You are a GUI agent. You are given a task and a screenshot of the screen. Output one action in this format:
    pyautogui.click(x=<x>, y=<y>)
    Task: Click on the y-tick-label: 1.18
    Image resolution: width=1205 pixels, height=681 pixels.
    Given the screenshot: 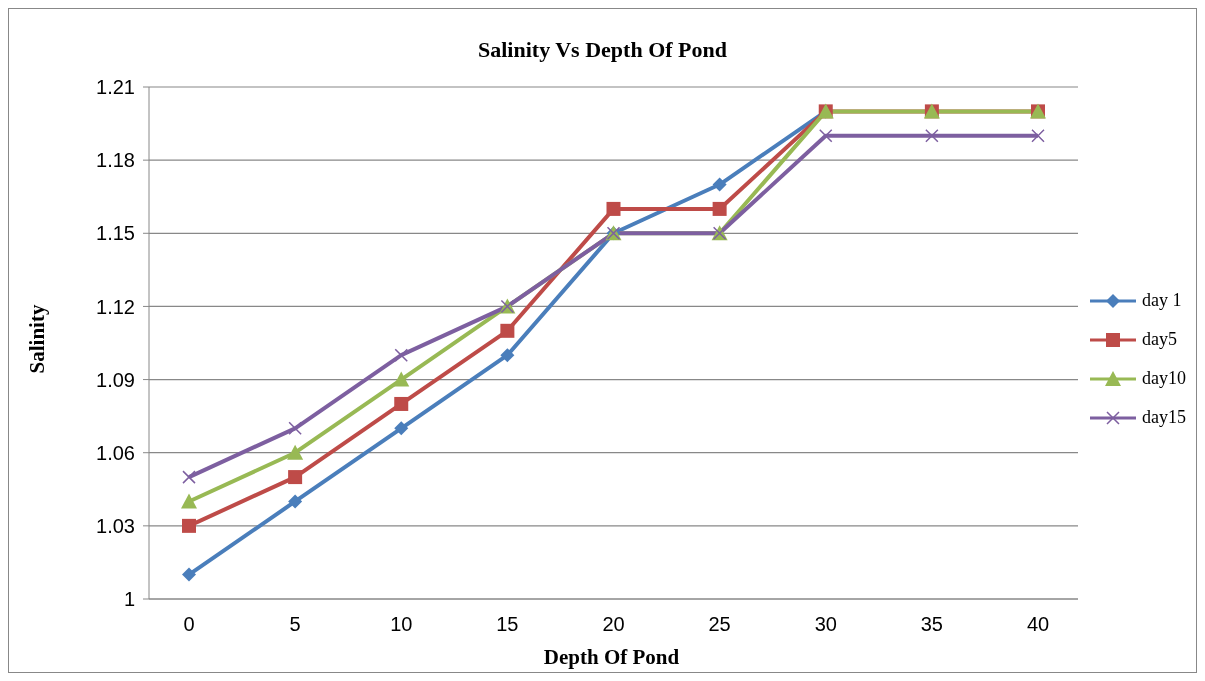 What is the action you would take?
    pyautogui.click(x=115, y=160)
    